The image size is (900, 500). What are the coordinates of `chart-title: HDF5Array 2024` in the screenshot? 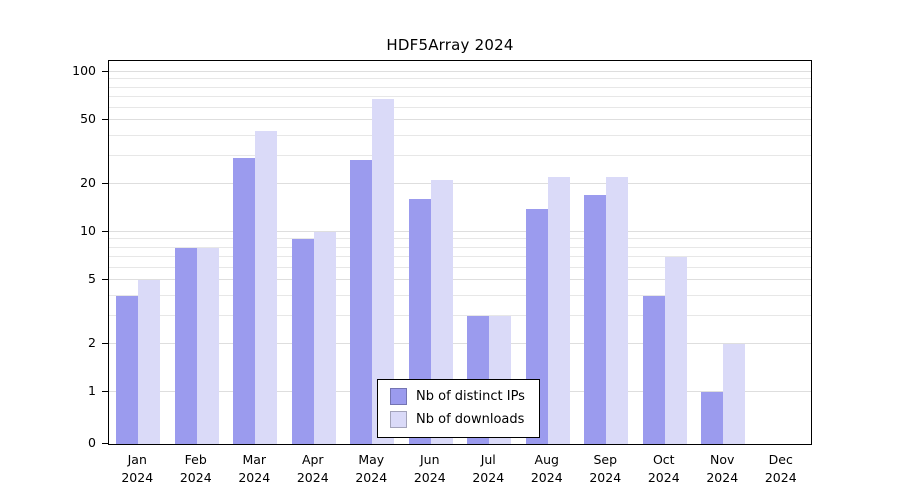 It's located at (450, 45).